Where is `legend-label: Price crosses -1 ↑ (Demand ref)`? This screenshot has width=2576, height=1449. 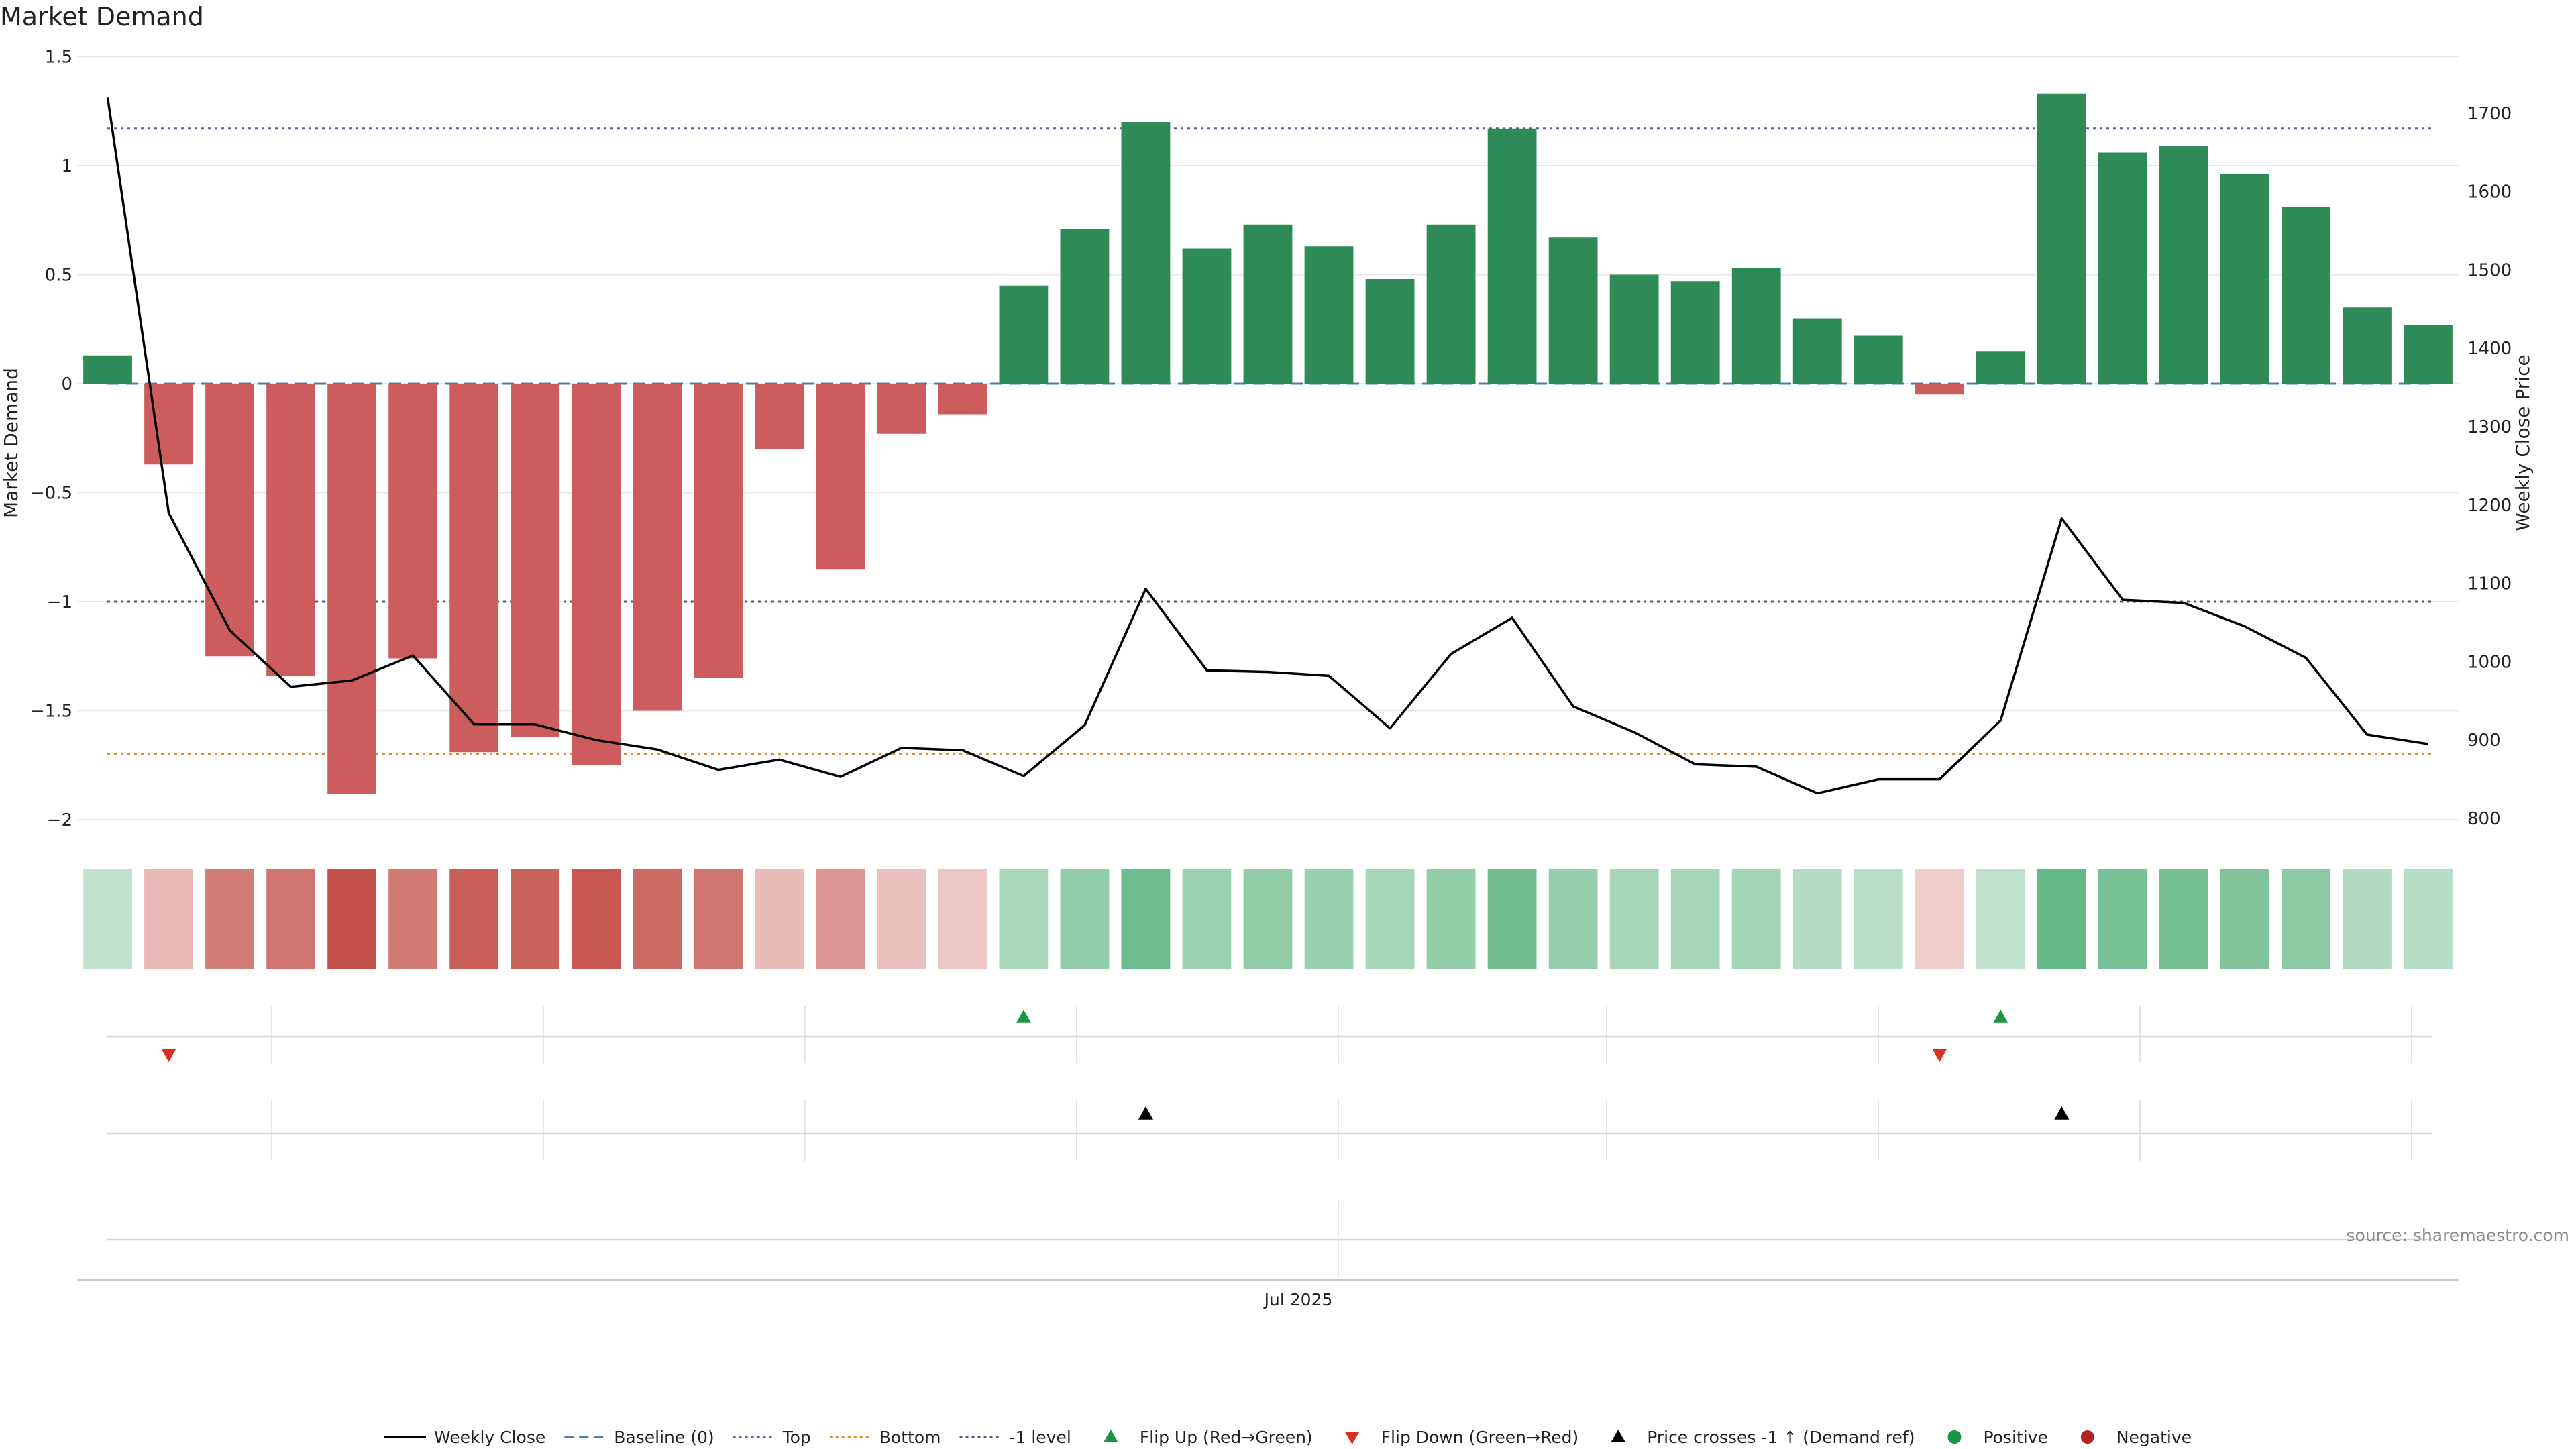
legend-label: Price crosses -1 ↑ (Demand ref) is located at coordinates (1781, 1437).